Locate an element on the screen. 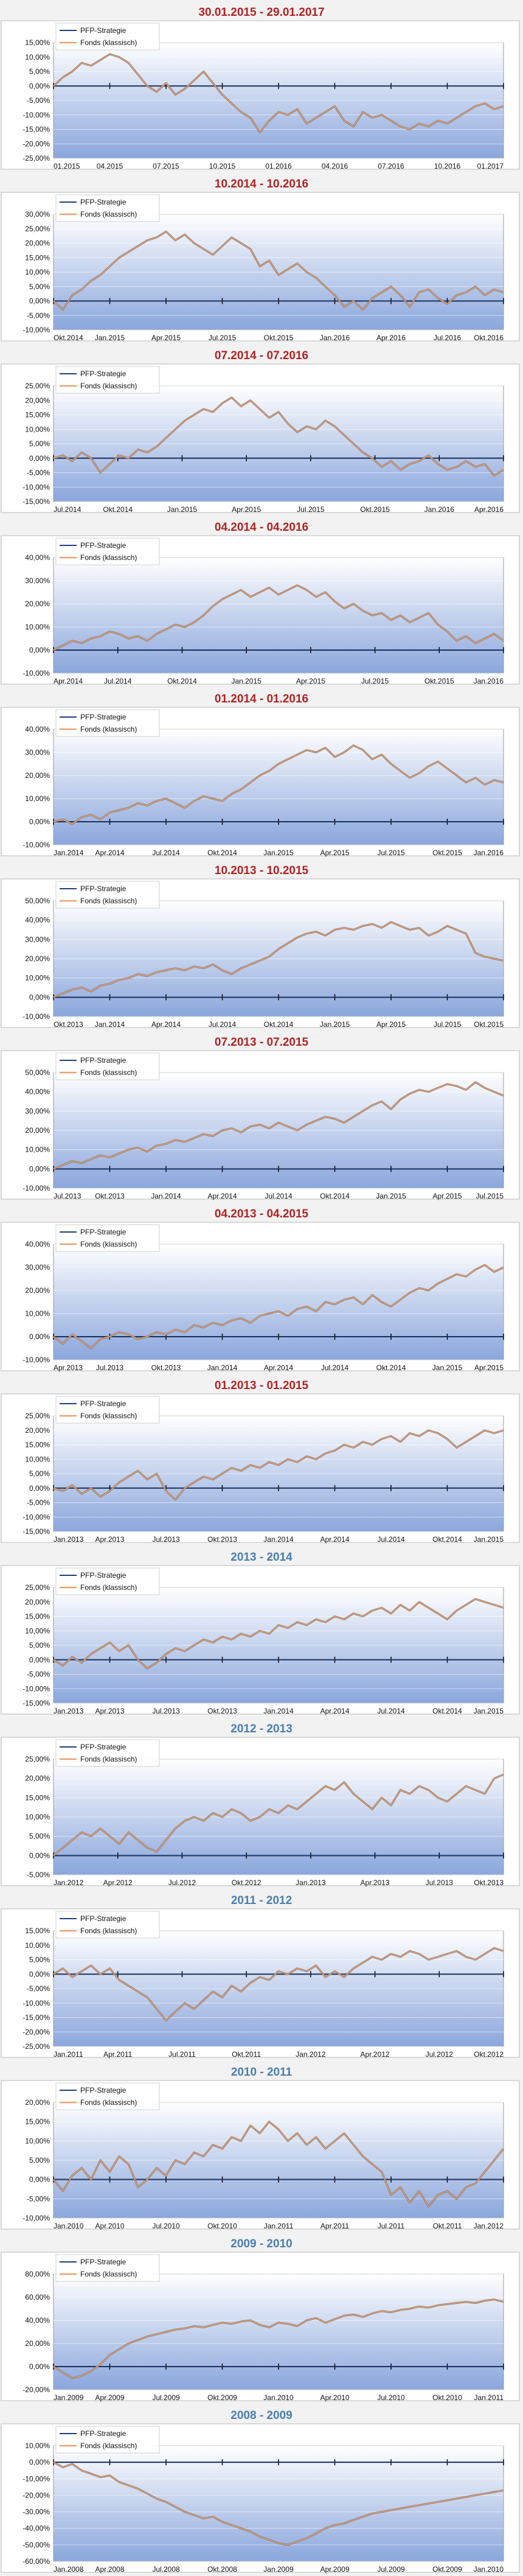 Image resolution: width=523 pixels, height=2576 pixels. x-tick-label: Jan.2011 is located at coordinates (279, 2226).